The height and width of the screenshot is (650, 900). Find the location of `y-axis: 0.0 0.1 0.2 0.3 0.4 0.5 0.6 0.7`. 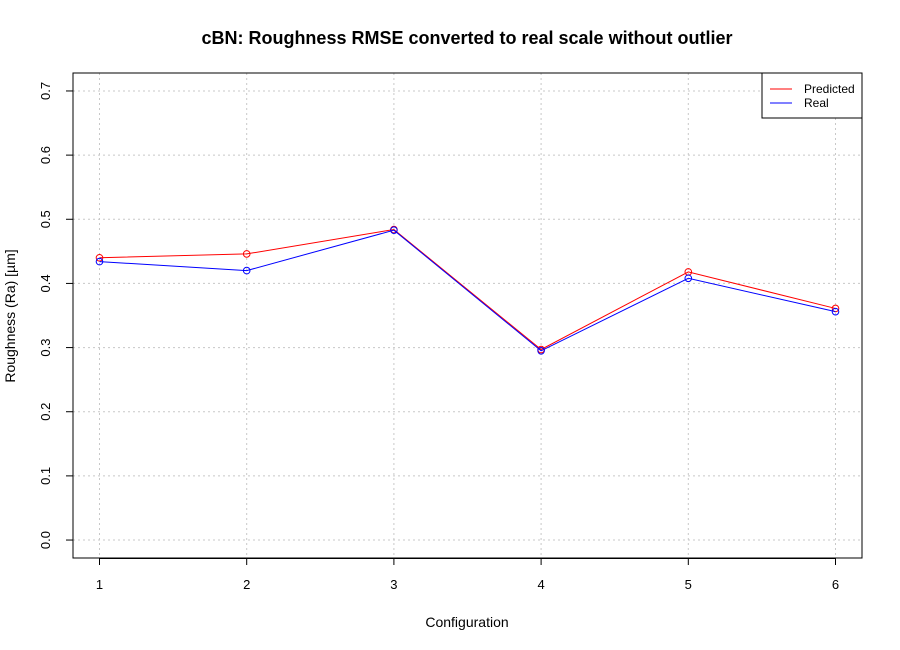

y-axis: 0.0 0.1 0.2 0.3 0.4 0.5 0.6 0.7 is located at coordinates (55, 315).